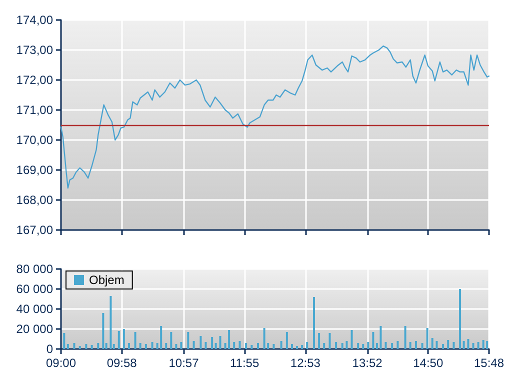 The image size is (507, 380). I want to click on y-tick-label: 170,00, so click(35, 140).